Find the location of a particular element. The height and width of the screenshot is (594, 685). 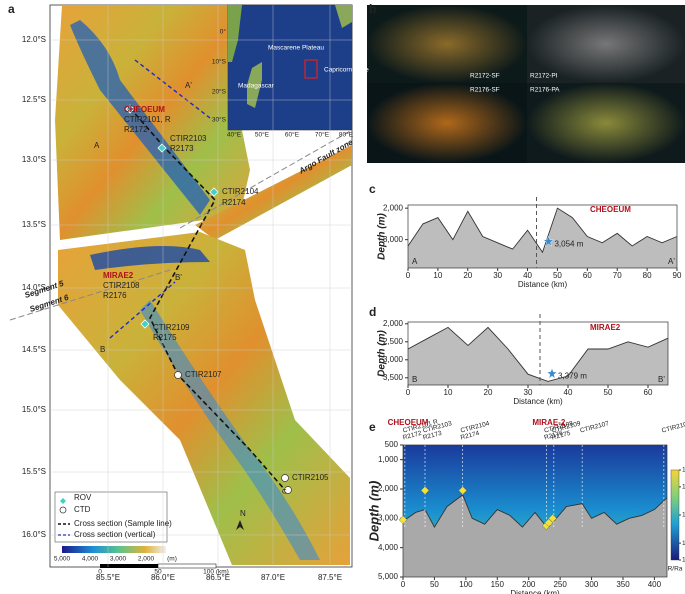

site-label: MIRAE-2 is located at coordinates (548, 422).